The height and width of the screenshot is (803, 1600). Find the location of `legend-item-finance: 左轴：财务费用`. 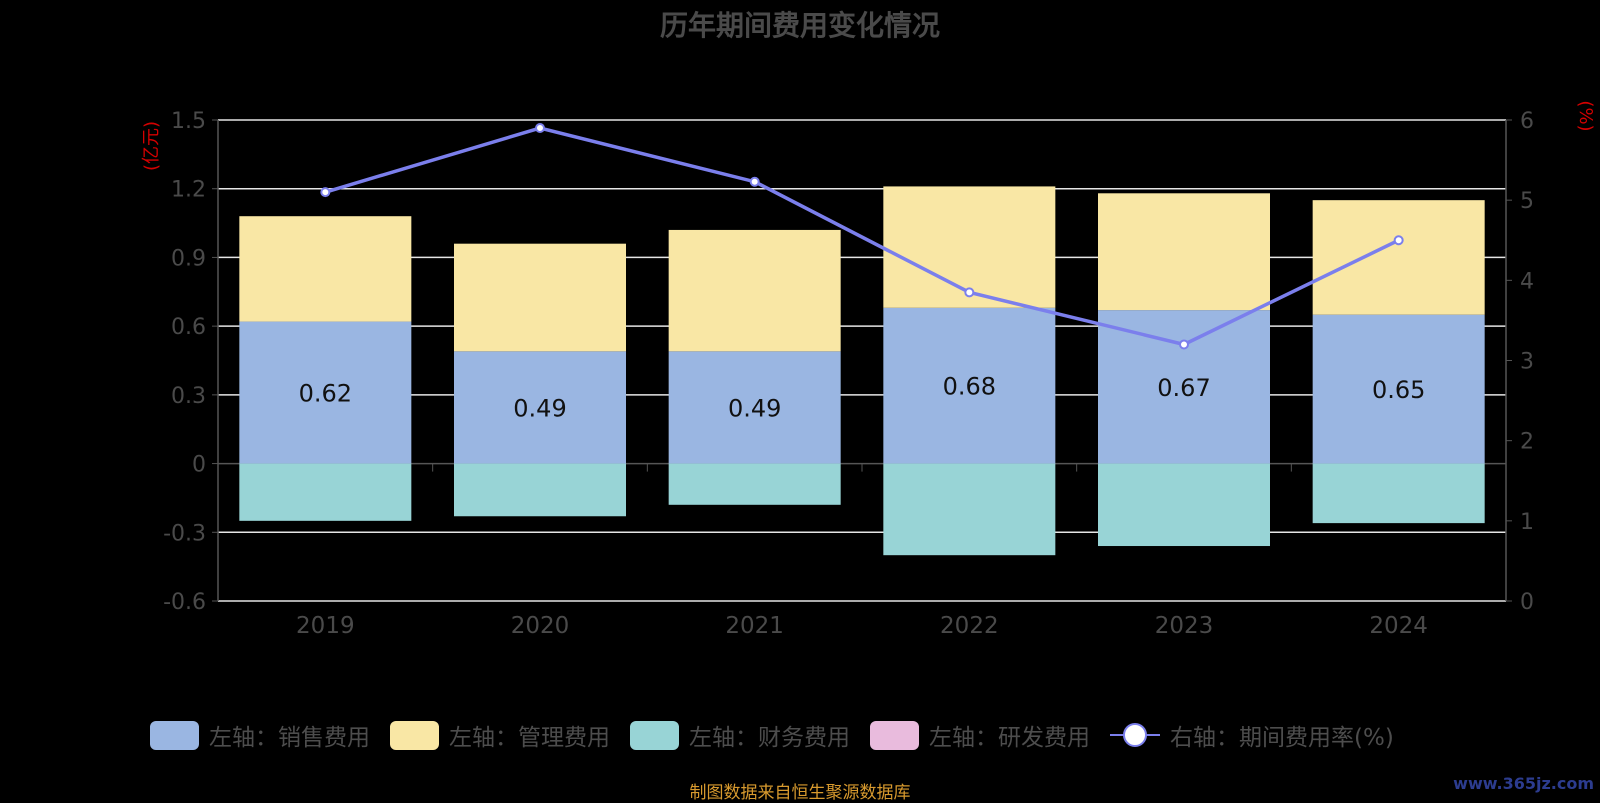

legend-item-finance: 左轴：财务费用 is located at coordinates (740, 735).